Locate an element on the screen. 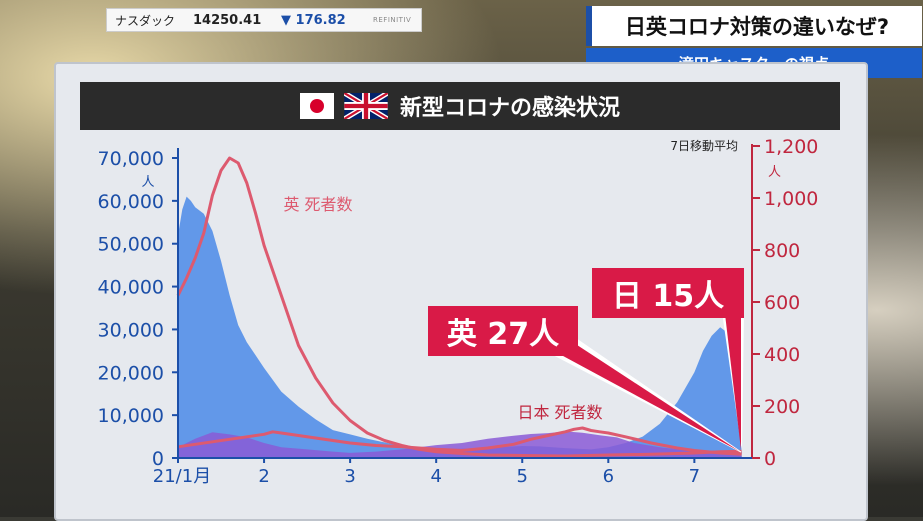 The height and width of the screenshot is (521, 923). right-tick-label: 800 is located at coordinates (782, 251).